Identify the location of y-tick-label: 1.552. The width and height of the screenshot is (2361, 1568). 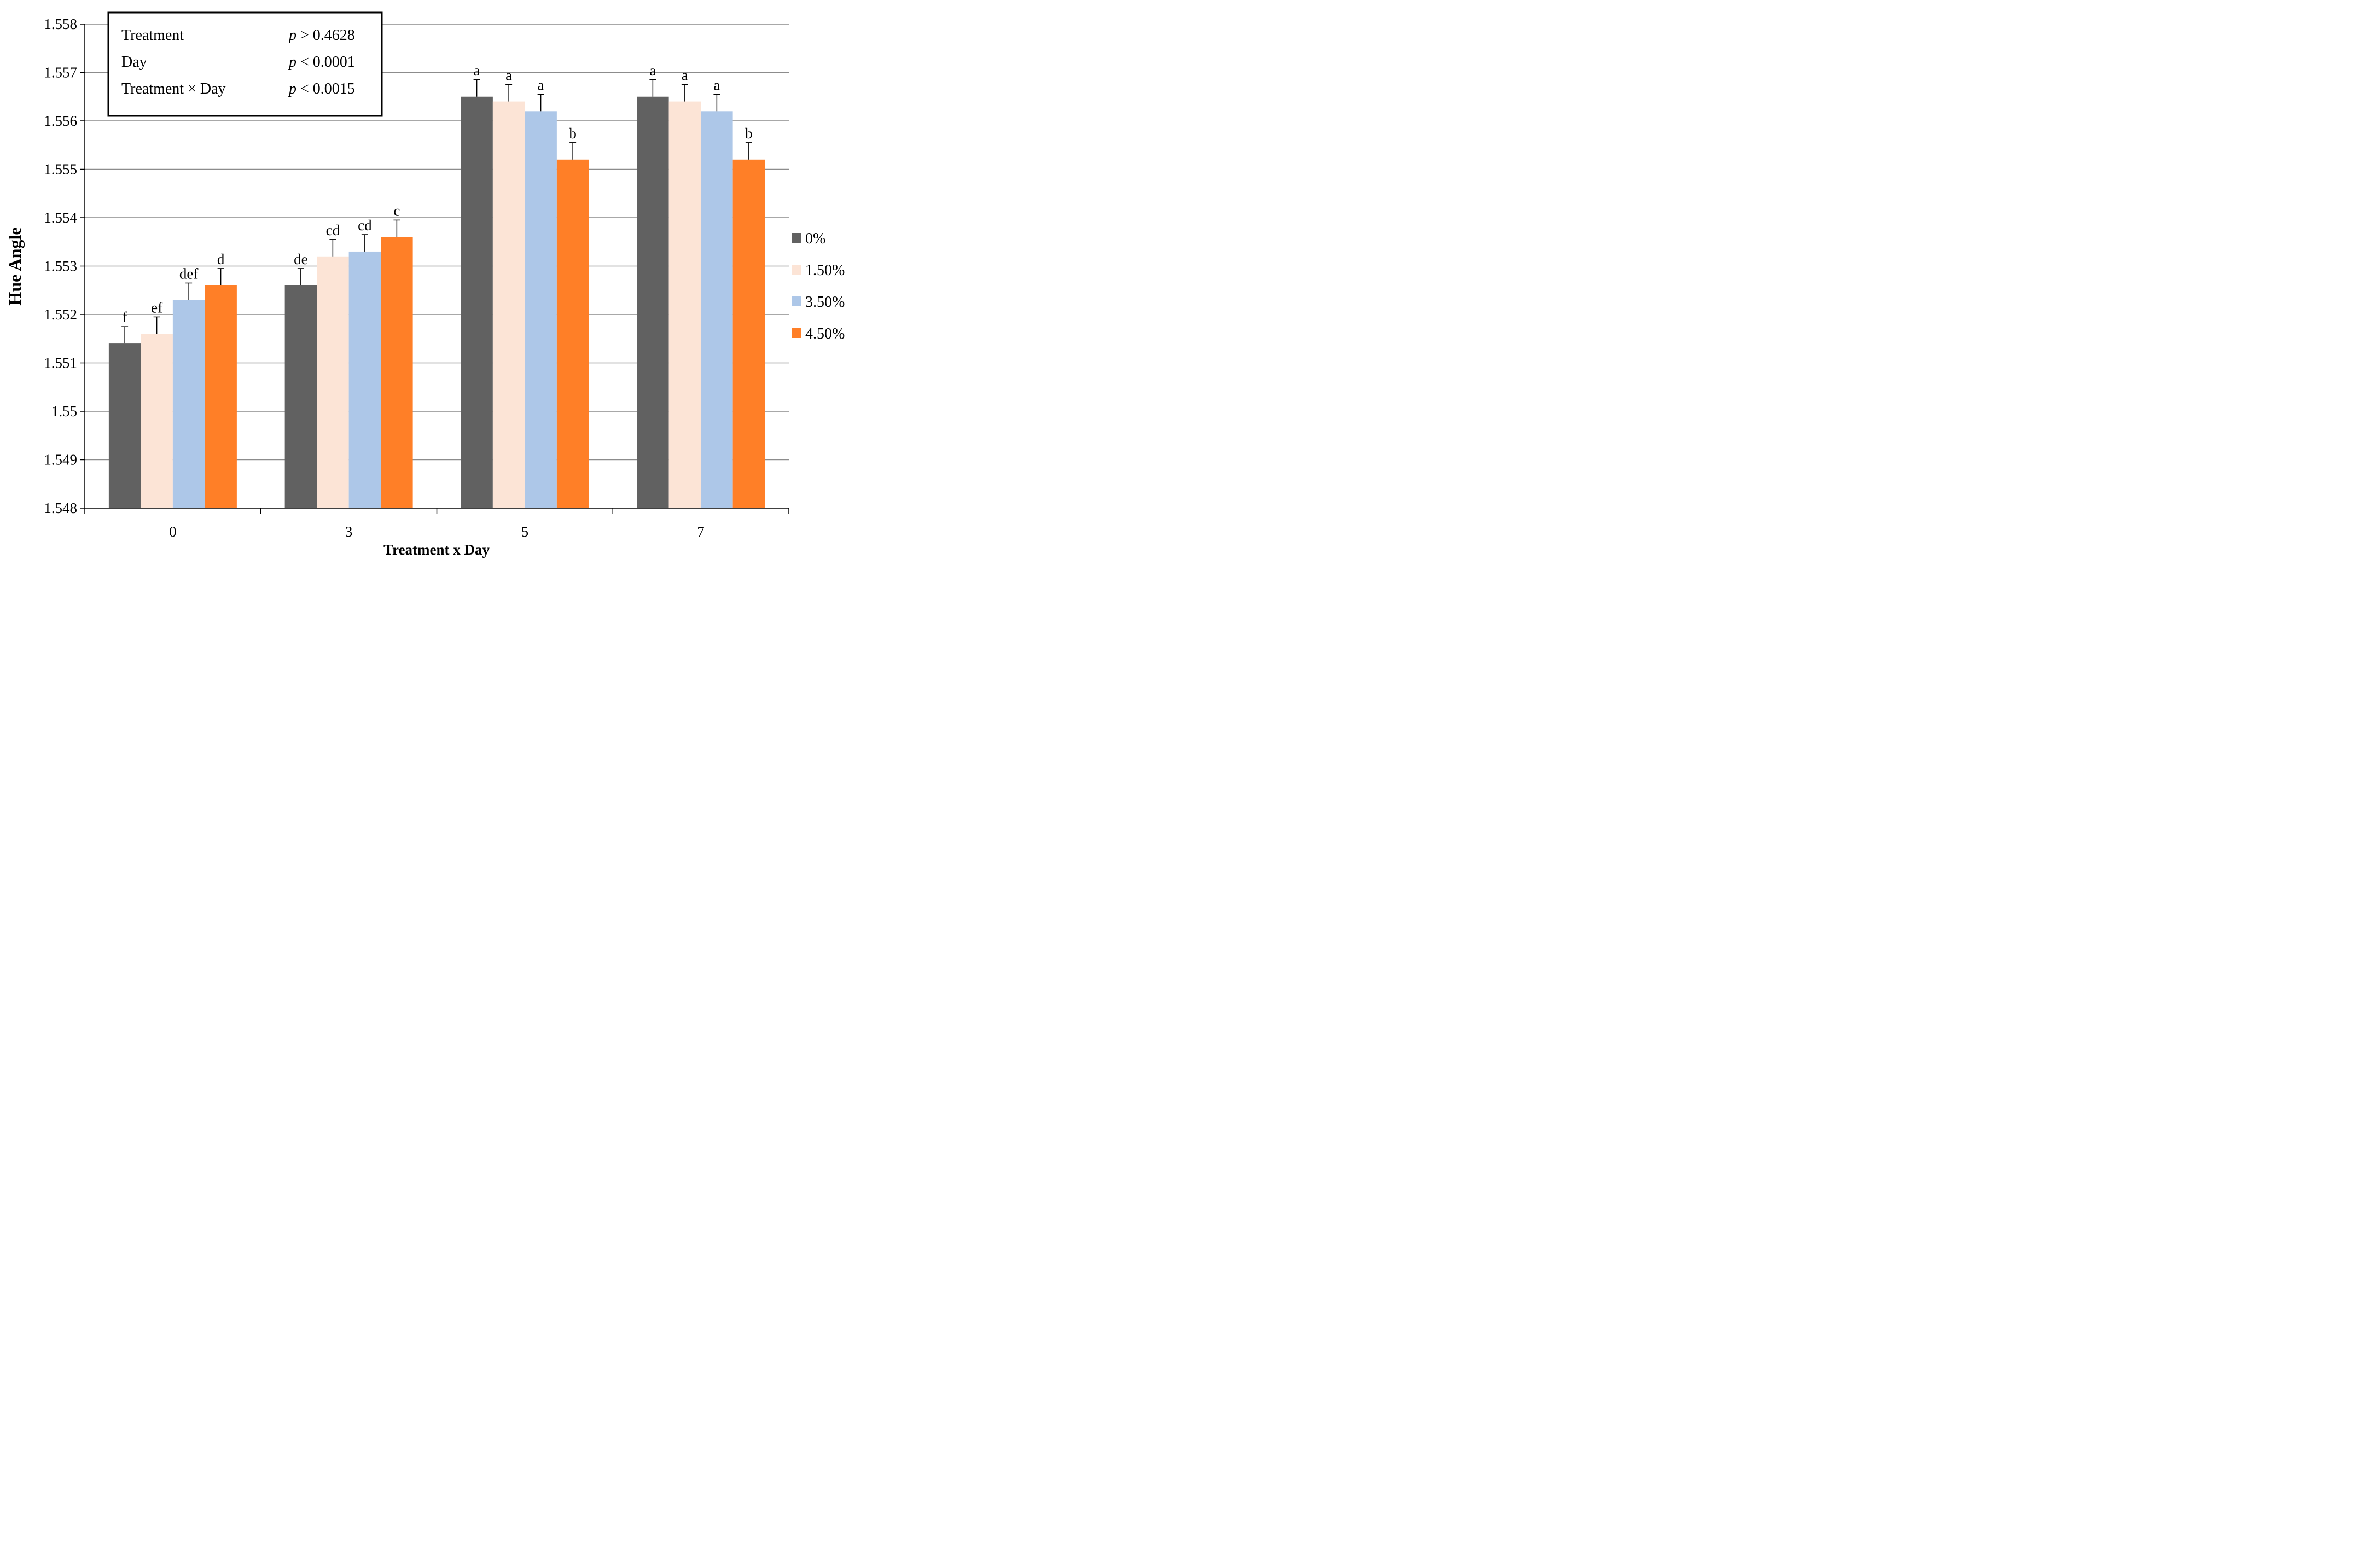
(60, 314).